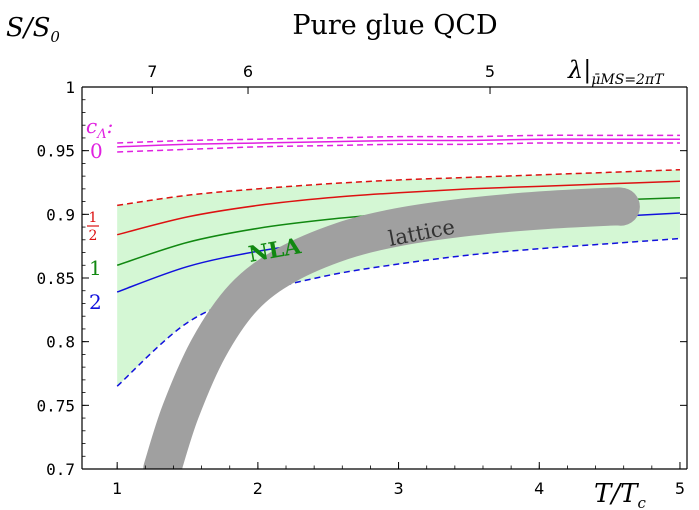  I want to click on y-tick-label: 0.8, so click(60, 342).